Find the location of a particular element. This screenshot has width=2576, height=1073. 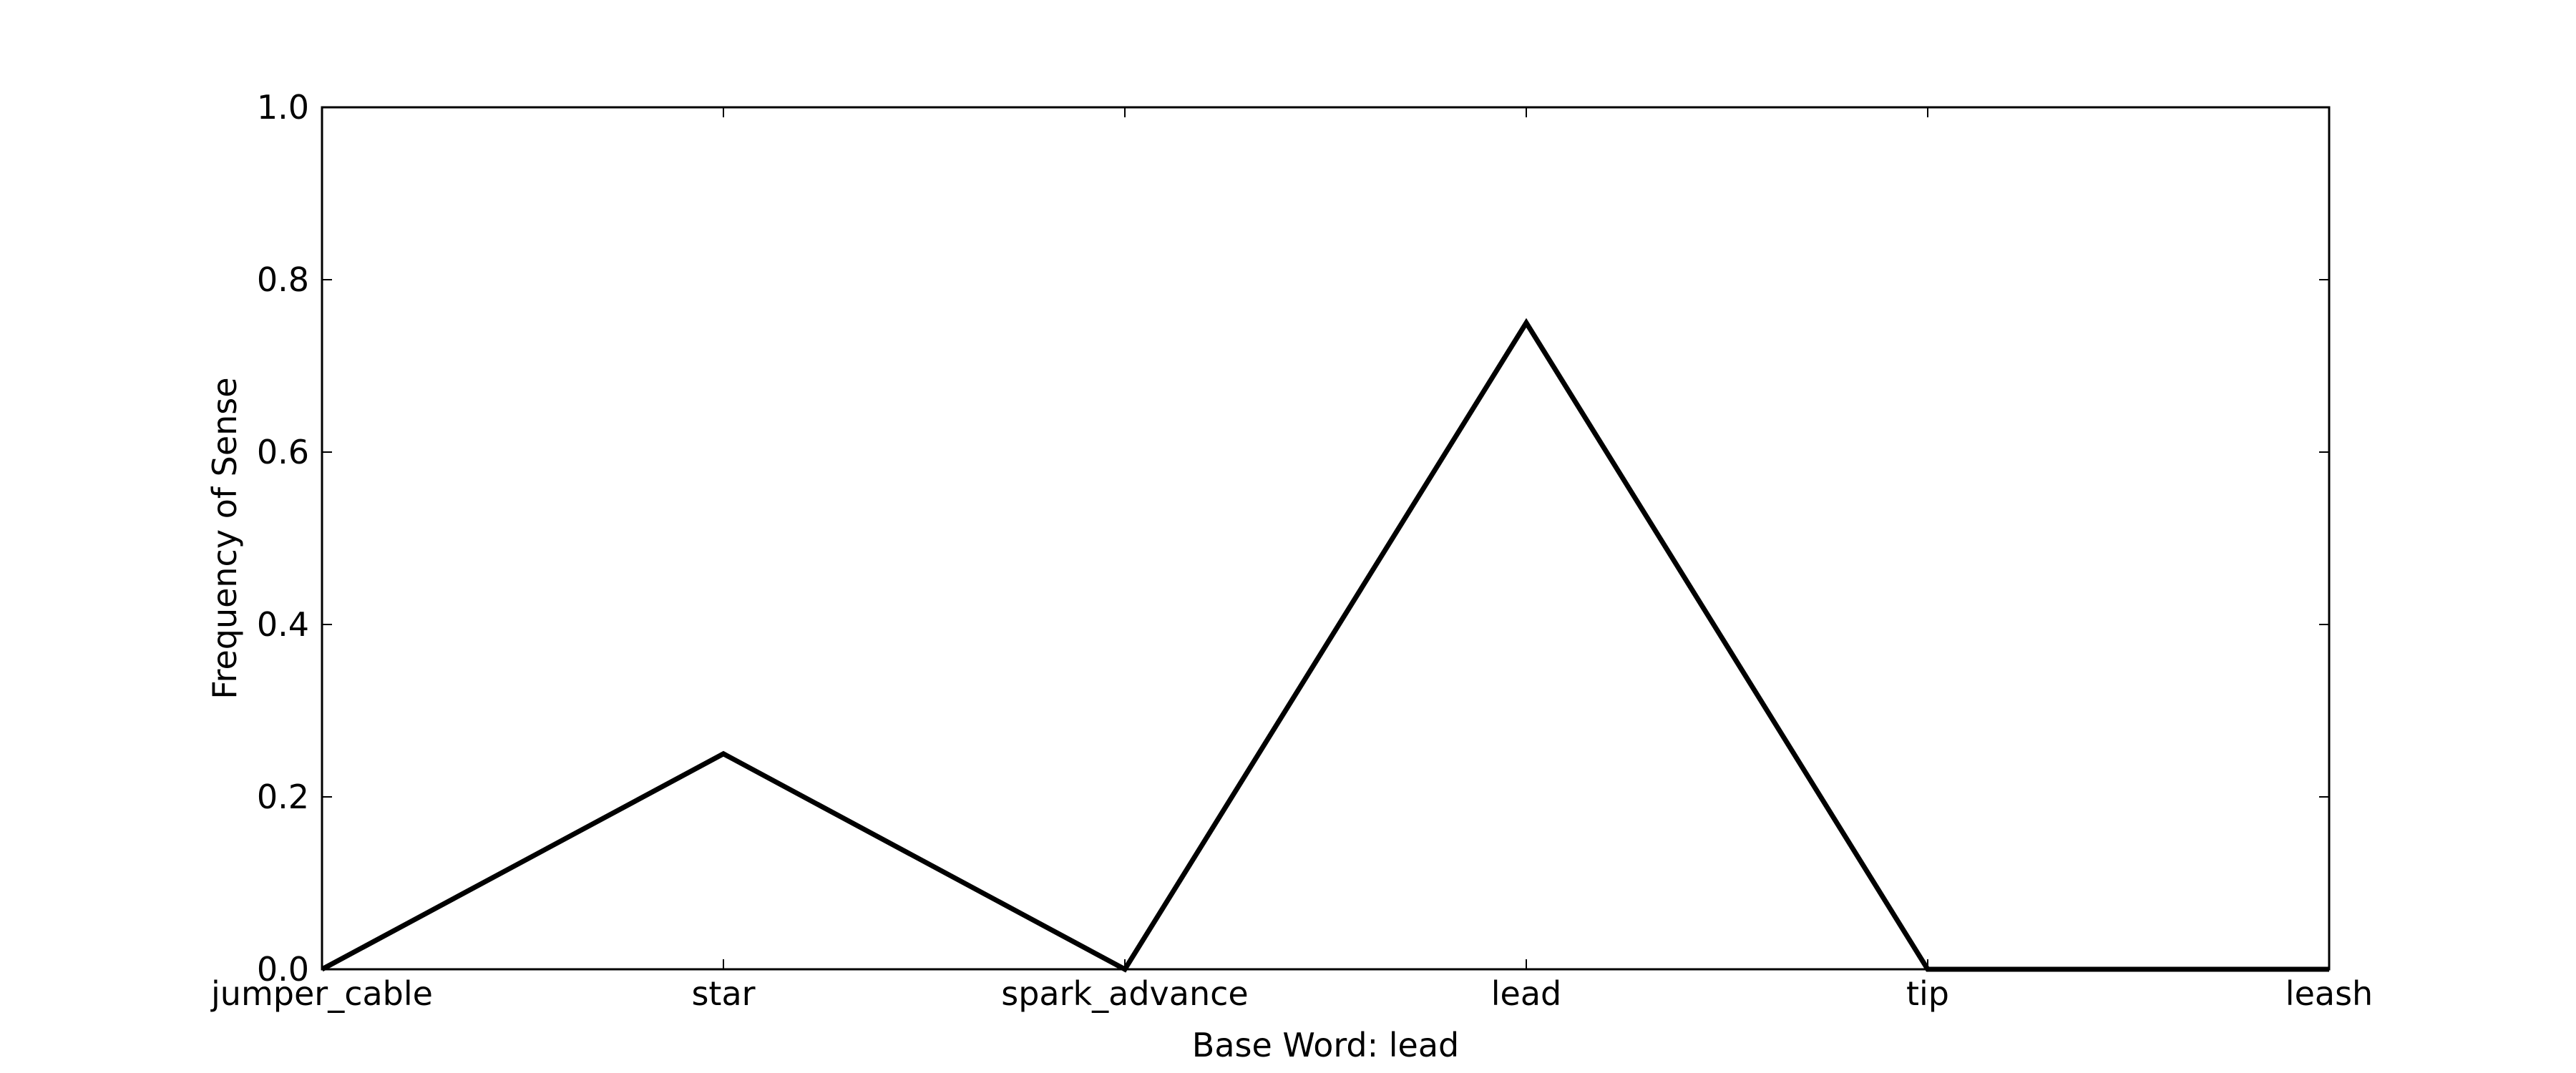

y-tick-label: 0.6 is located at coordinates (283, 452).